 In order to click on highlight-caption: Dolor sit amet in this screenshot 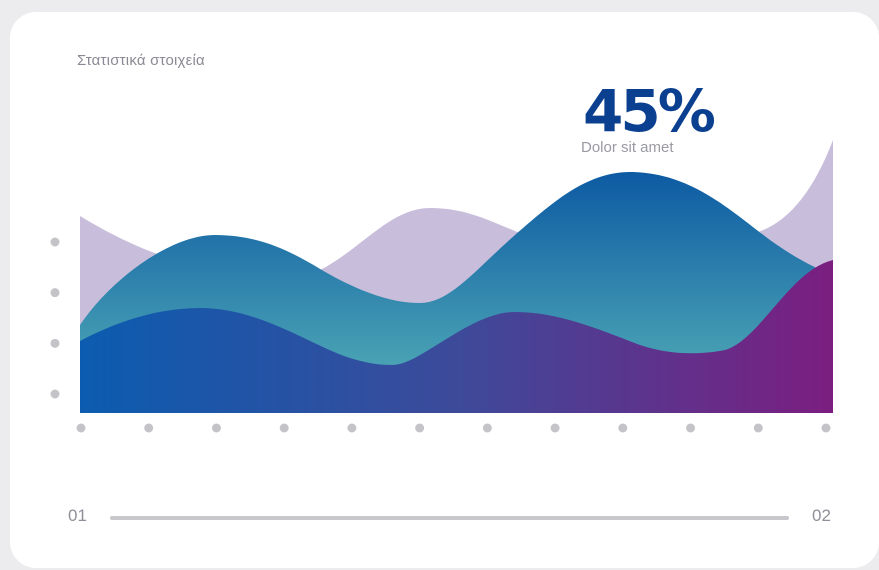, I will do `click(627, 147)`.